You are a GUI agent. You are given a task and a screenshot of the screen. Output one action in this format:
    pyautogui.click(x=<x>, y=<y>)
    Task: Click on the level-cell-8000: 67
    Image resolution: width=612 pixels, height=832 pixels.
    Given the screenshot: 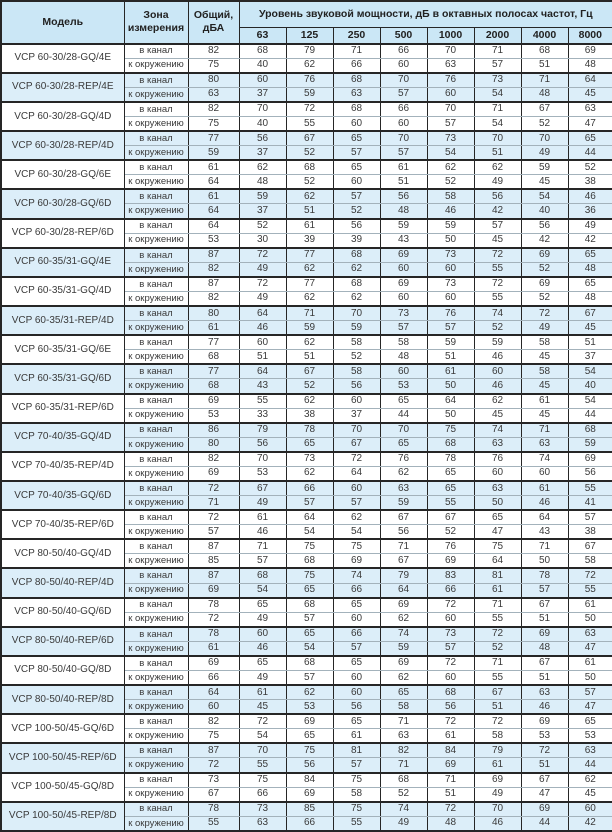 What is the action you would take?
    pyautogui.click(x=589, y=313)
    